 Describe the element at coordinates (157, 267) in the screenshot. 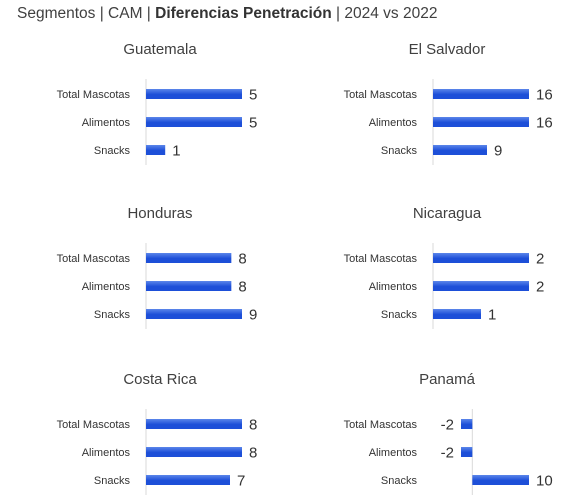

I see `chart-honduras: Honduras Total Mascotas 8 Alimentos 8 Snacks 9` at that location.